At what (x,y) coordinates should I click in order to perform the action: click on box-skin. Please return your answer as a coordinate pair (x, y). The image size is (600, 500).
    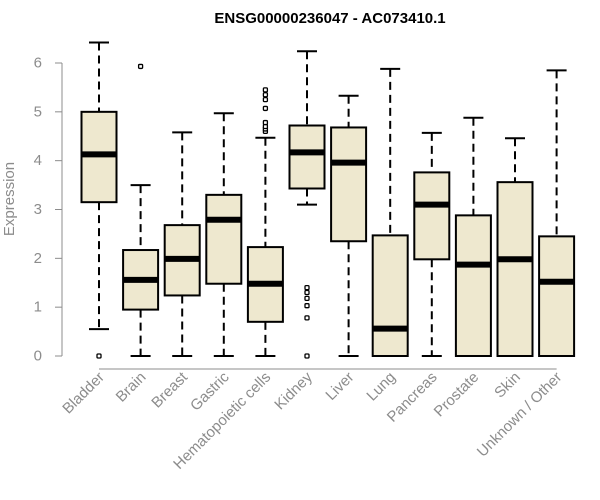
    Looking at the image, I should click on (515, 247).